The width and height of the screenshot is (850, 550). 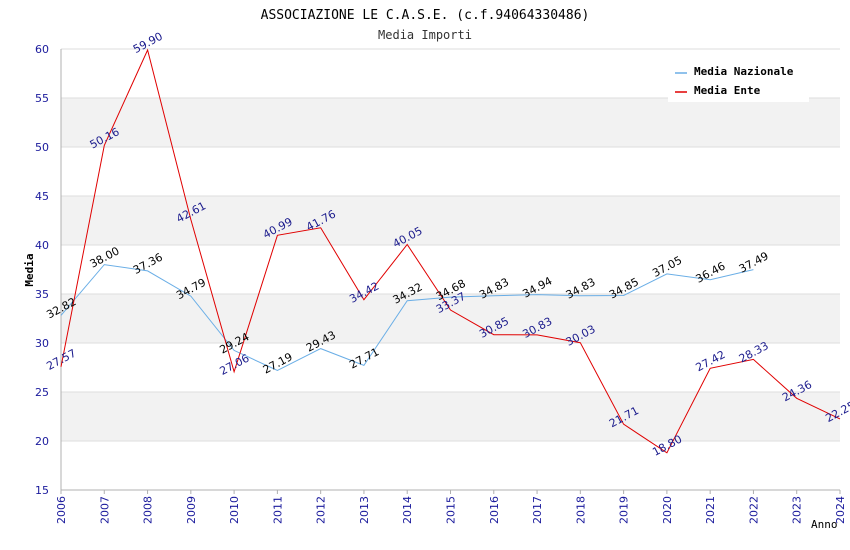 What do you see at coordinates (537, 510) in the screenshot?
I see `x-tick-label: 2017` at bounding box center [537, 510].